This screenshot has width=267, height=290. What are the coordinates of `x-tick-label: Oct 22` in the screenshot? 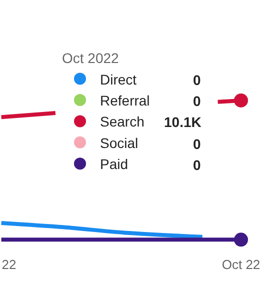 It's located at (241, 264).